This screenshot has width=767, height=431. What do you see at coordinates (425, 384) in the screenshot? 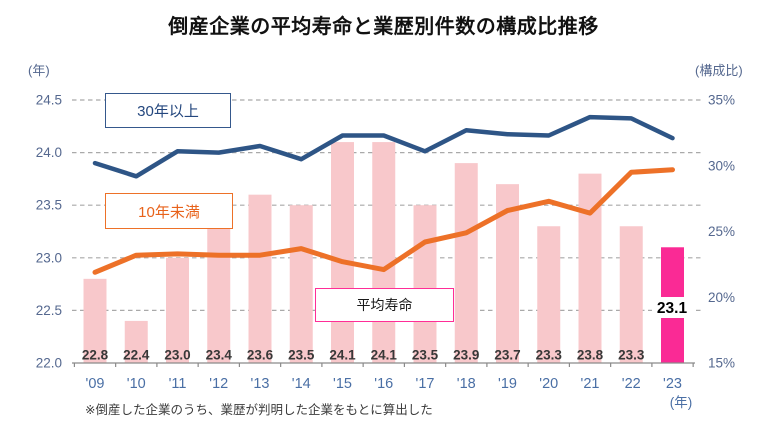
I see `svg-text: '17` at bounding box center [425, 384].